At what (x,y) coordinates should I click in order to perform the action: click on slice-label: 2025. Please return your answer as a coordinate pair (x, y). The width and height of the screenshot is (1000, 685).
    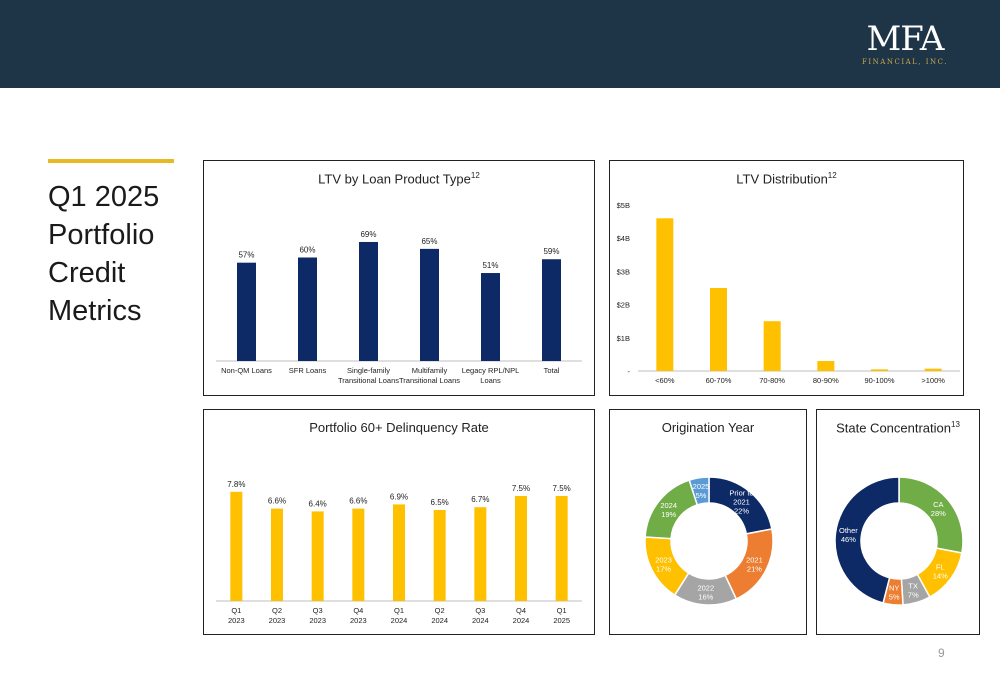
    Looking at the image, I should click on (701, 486).